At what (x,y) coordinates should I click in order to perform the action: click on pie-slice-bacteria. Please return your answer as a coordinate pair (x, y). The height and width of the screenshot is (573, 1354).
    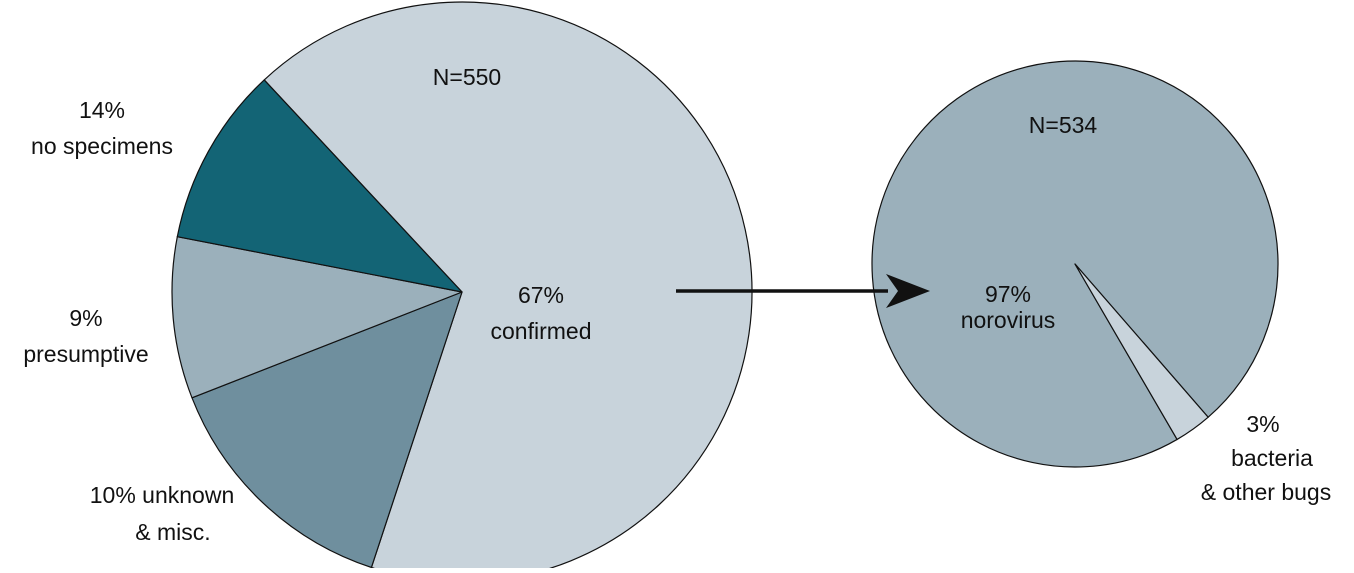
    Looking at the image, I should click on (1141, 352).